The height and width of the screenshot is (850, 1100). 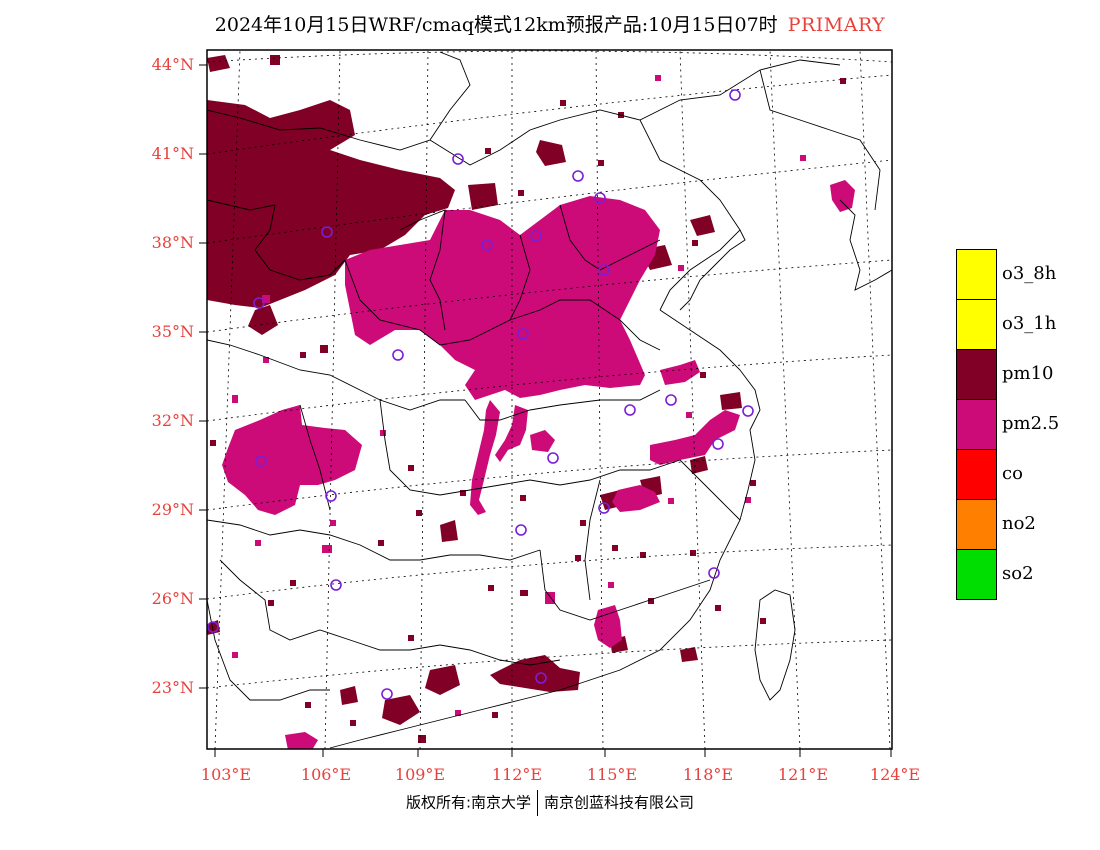 I want to click on lat-label: 29°N, so click(x=172, y=509).